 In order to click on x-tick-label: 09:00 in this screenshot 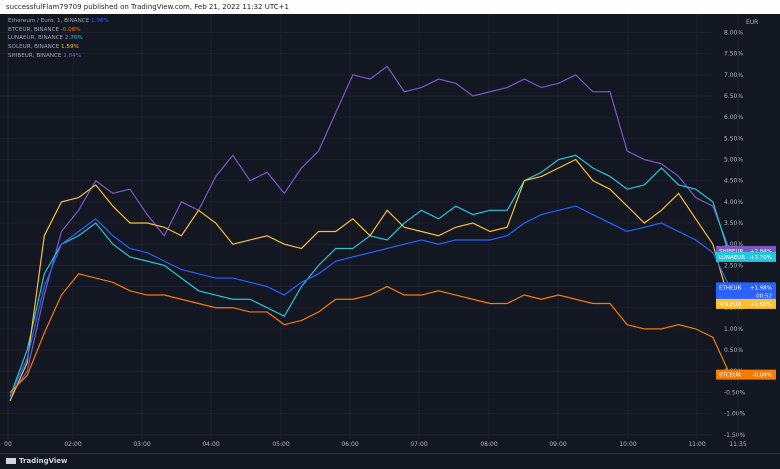, I will do `click(557, 444)`.